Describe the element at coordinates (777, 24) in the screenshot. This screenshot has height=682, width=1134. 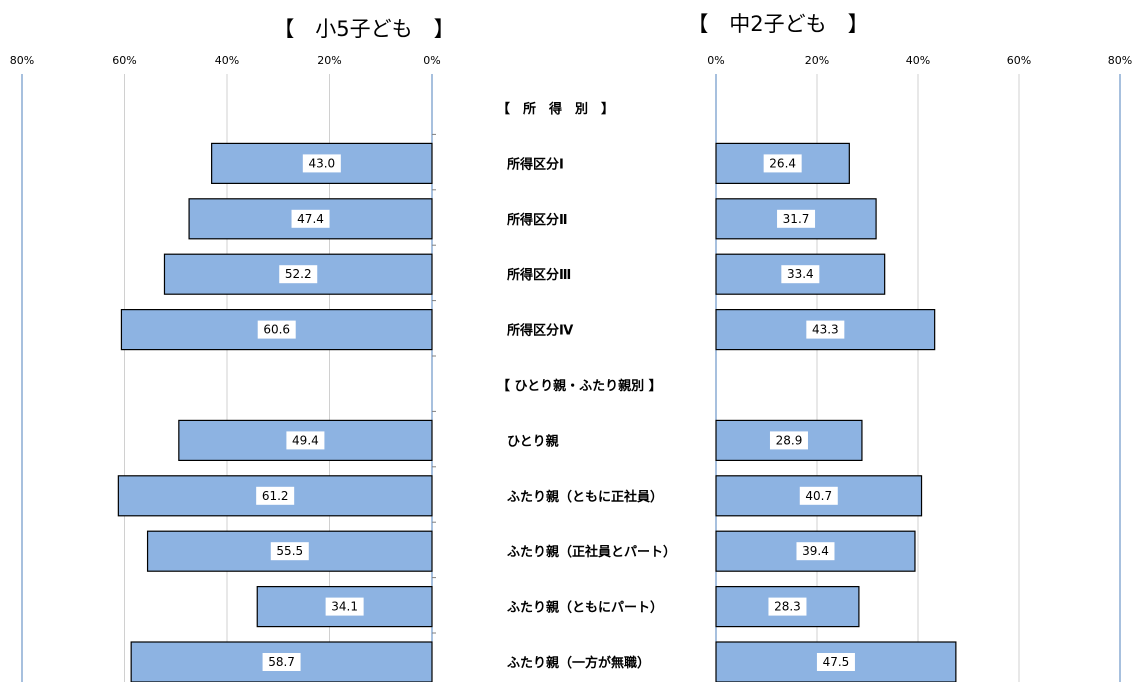
I see `right-panel-title: 【 中2子ども 】` at that location.